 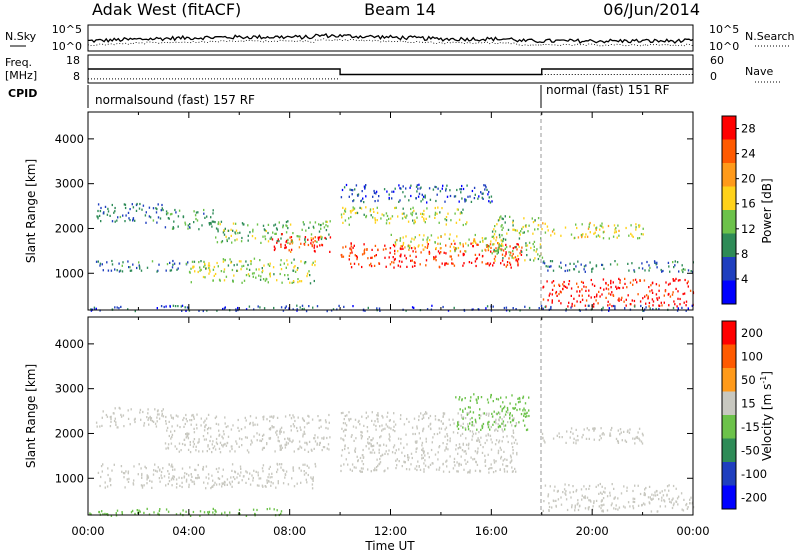 I want to click on cpid-mode-1: normalsound (fast) 157 RF, so click(x=175, y=100).